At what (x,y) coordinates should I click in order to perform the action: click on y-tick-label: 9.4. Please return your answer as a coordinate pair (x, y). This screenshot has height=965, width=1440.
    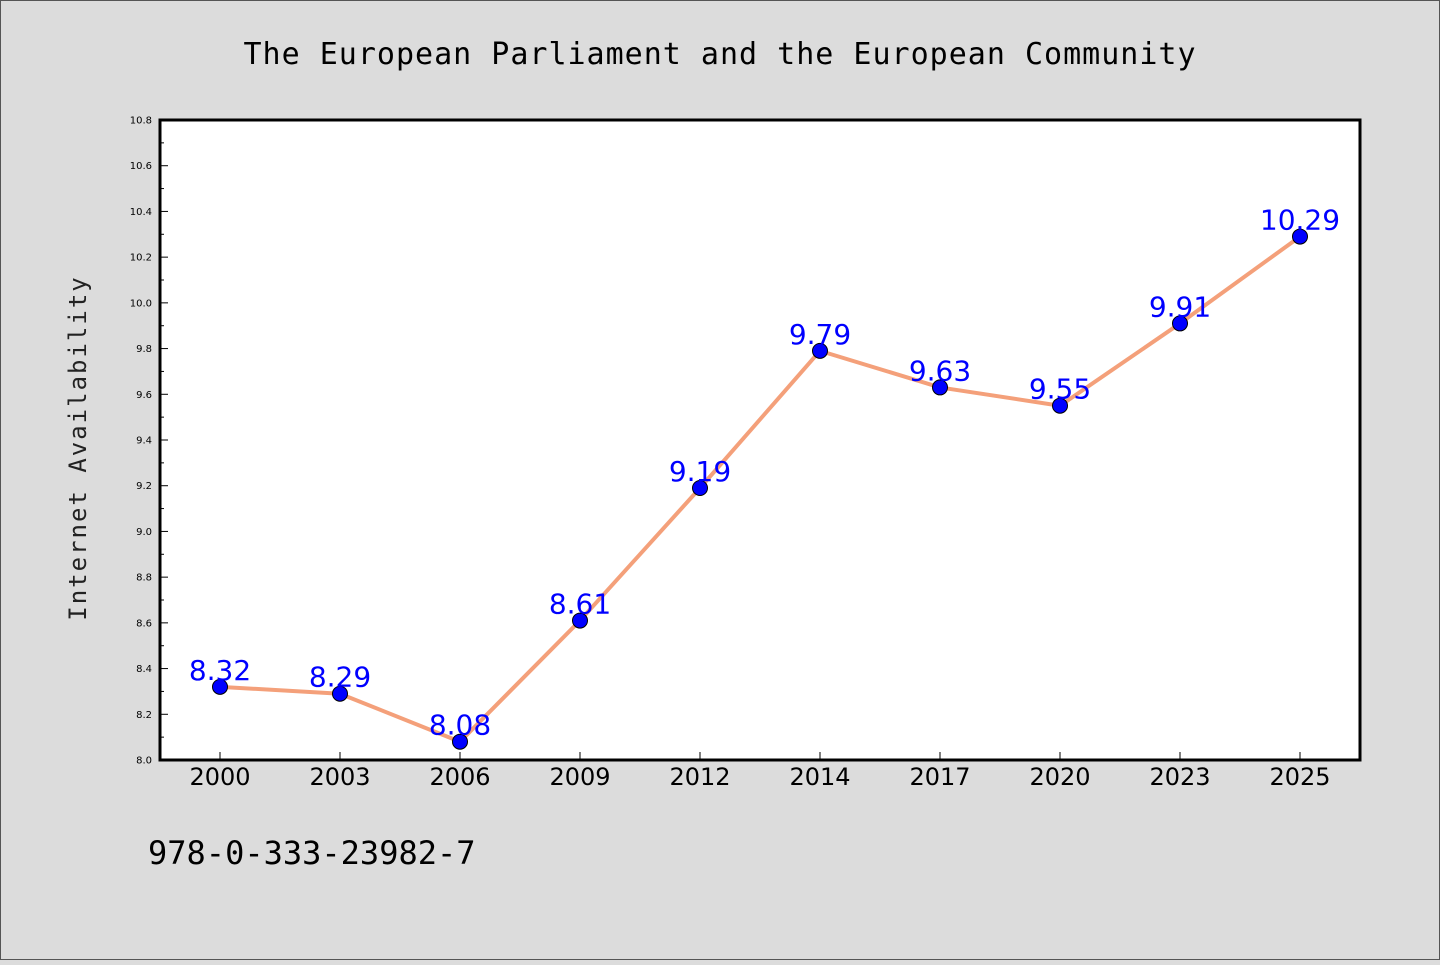
    Looking at the image, I should click on (144, 441).